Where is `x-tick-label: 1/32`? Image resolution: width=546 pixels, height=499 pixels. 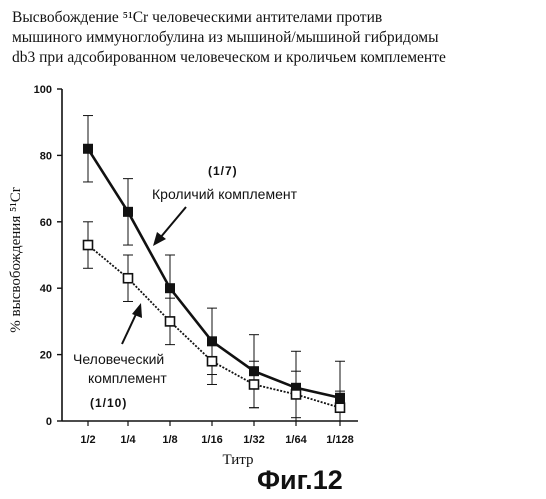
x-tick-label: 1/32 is located at coordinates (253, 440).